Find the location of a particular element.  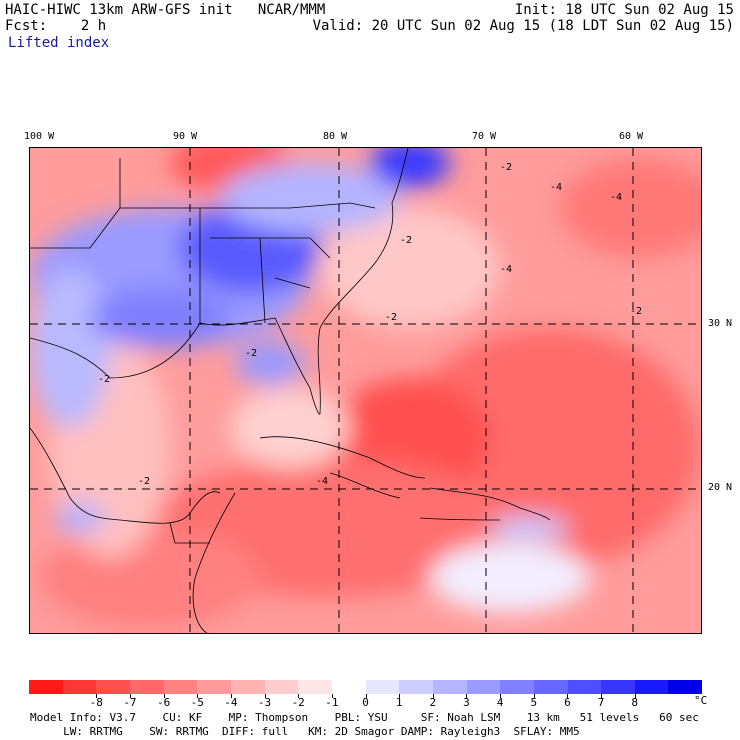

colorbar-unit: °C is located at coordinates (701, 700).